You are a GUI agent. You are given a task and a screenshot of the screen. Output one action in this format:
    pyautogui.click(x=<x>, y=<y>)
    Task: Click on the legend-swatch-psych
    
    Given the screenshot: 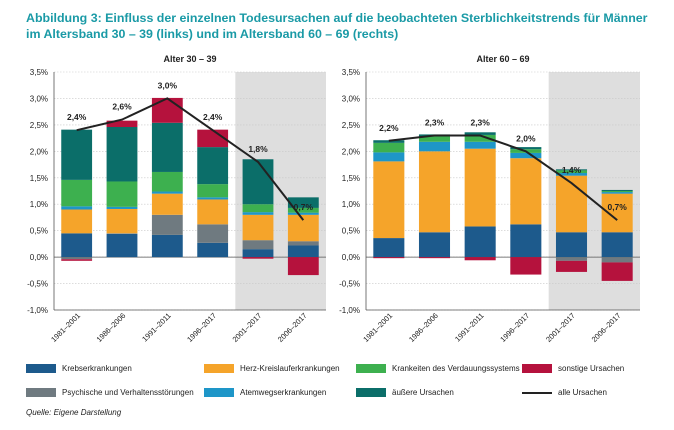 What is the action you would take?
    pyautogui.click(x=41, y=392)
    